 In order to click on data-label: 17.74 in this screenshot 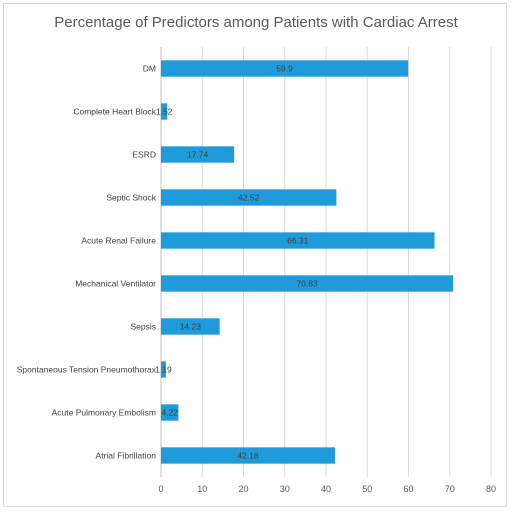, I will do `click(198, 155)`.